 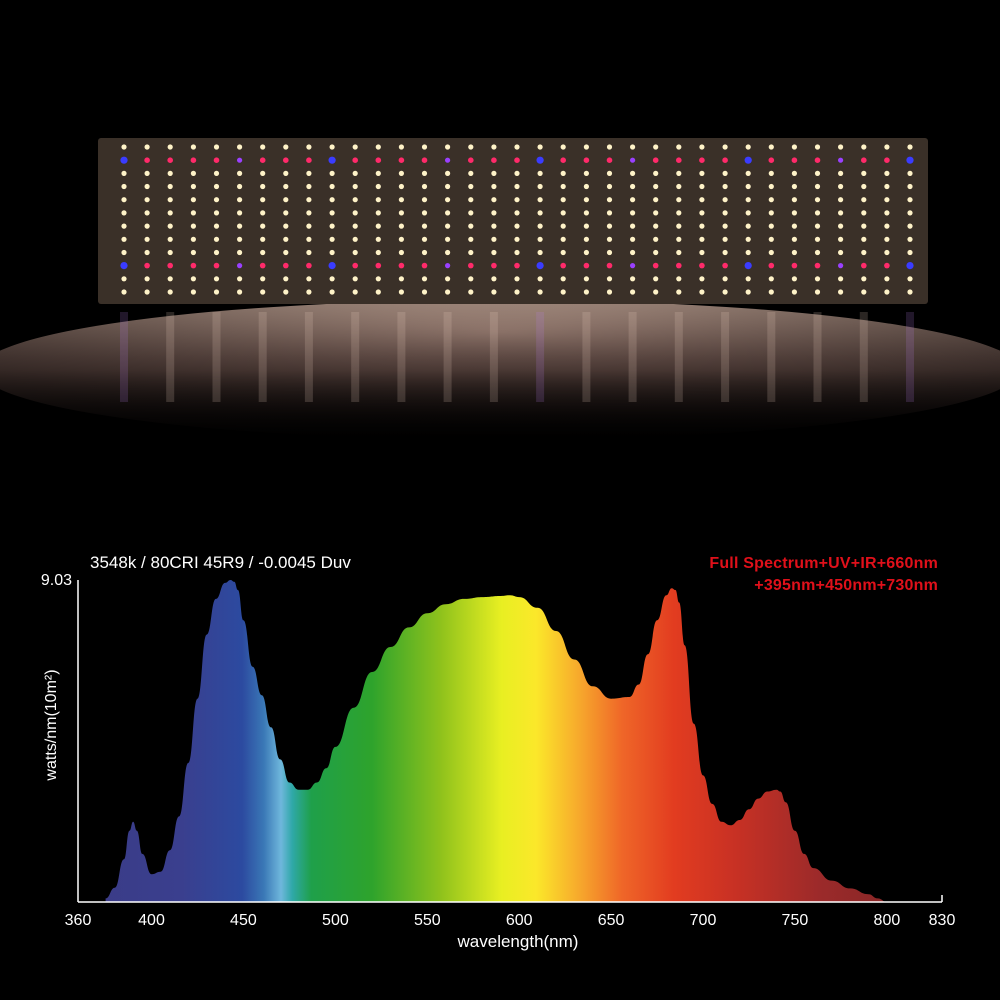 I want to click on x-tick-labels: 360 400 450 500 550 600 650 700 750 800 830, so click(x=510, y=920).